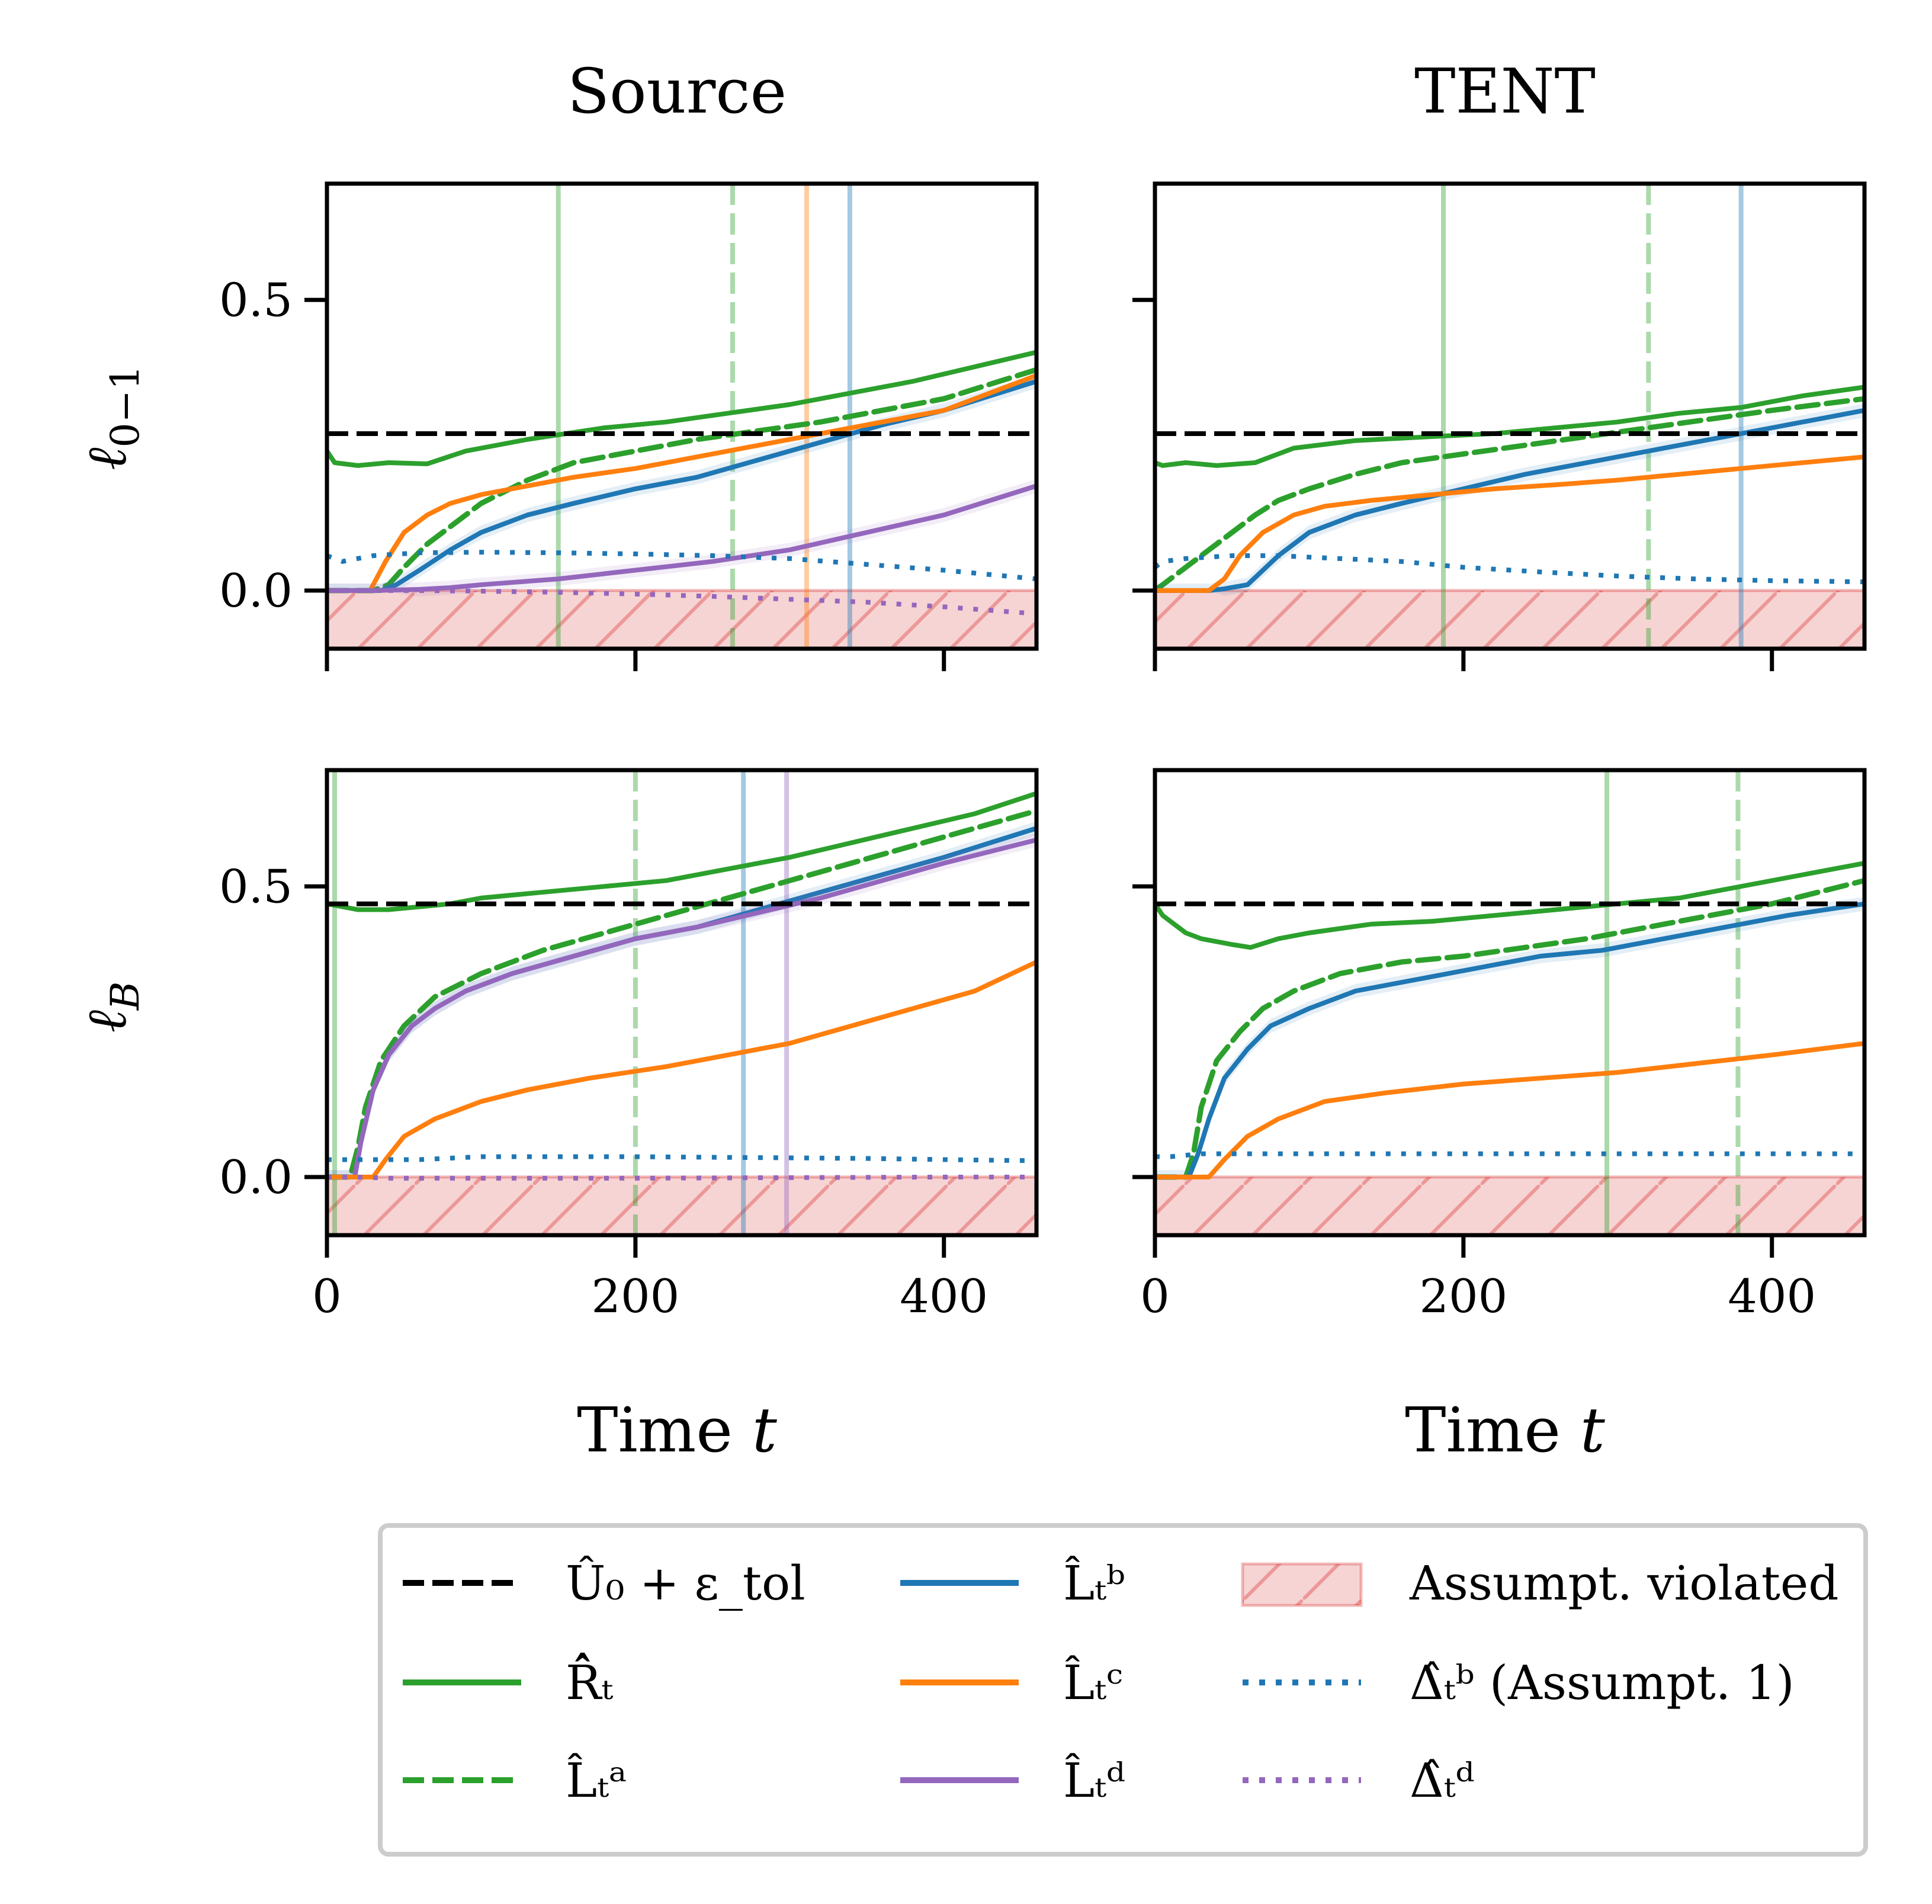 This screenshot has height=1904, width=1932. What do you see at coordinates (596, 1780) in the screenshot?
I see `legend-La-label: L̂ₜᵃ` at bounding box center [596, 1780].